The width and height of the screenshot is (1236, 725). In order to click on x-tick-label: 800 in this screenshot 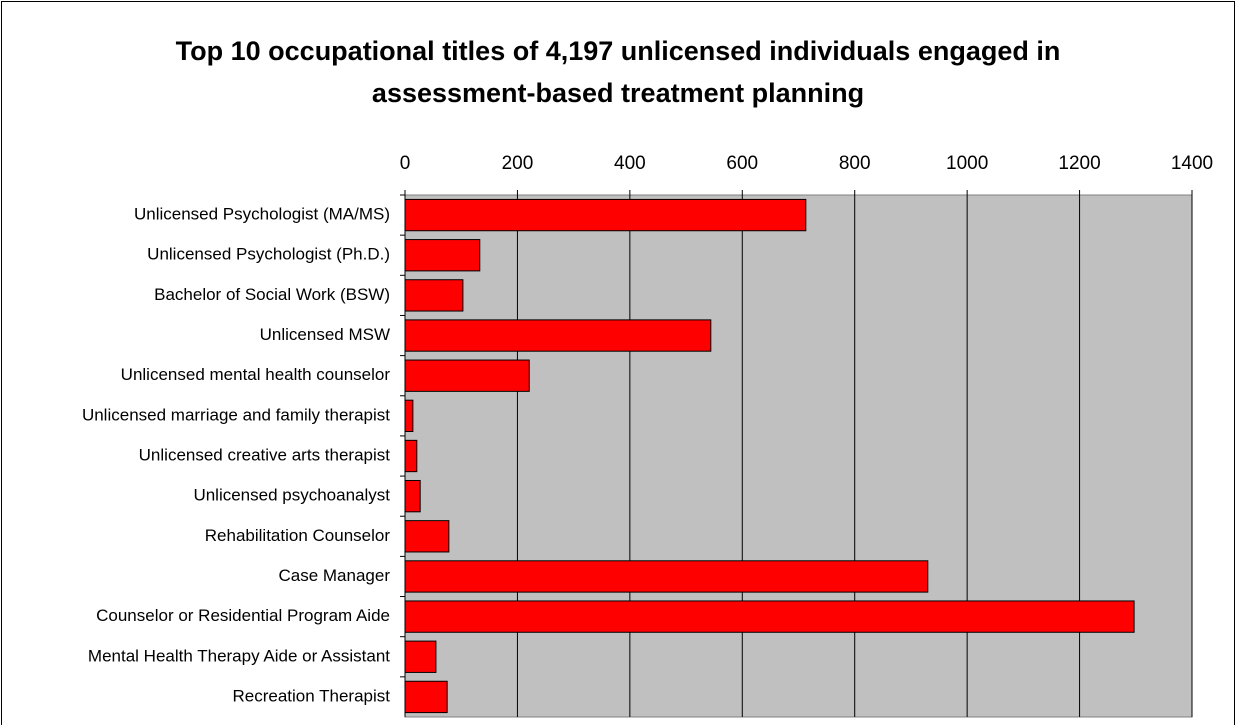, I will do `click(855, 163)`.